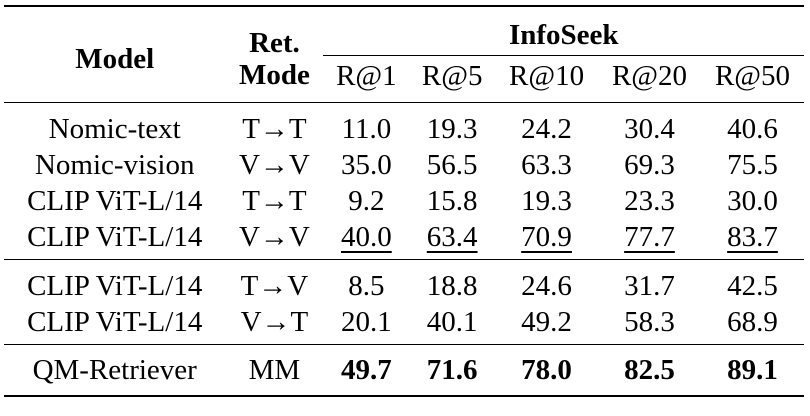  What do you see at coordinates (274, 42) in the screenshot?
I see `ret-mode-header-line1: Ret.` at bounding box center [274, 42].